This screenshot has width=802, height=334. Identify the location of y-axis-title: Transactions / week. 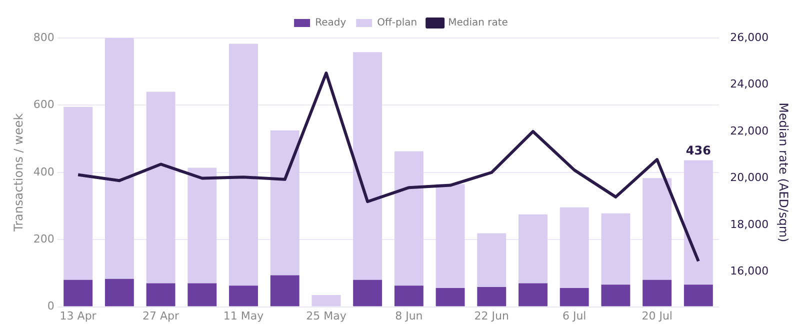
(18, 172).